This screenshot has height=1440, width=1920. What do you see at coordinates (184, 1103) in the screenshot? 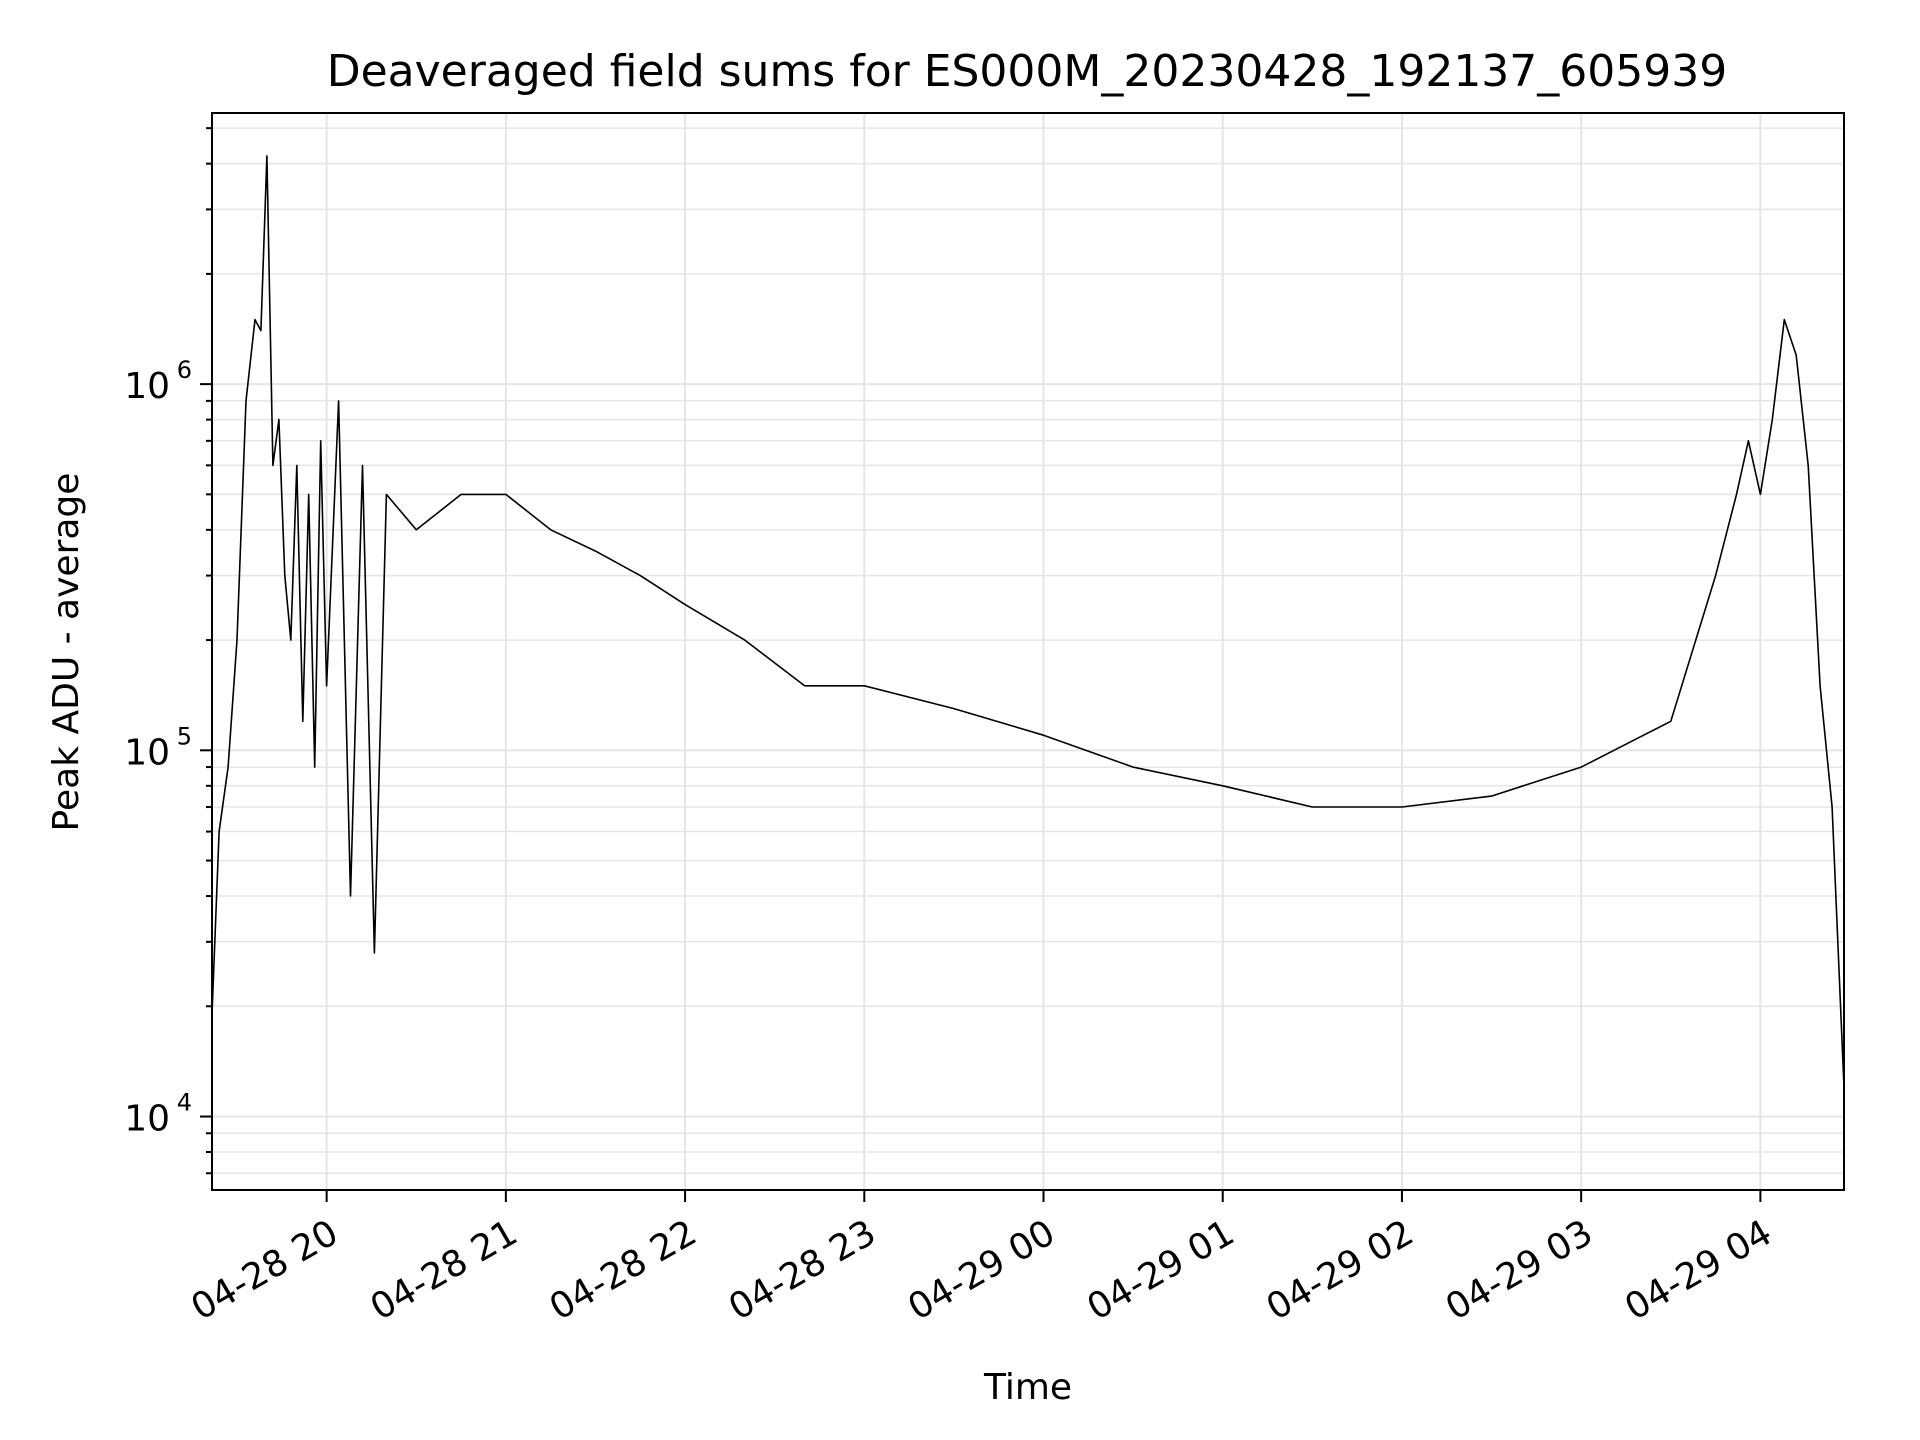
I see `y-tick-exponent: 4` at bounding box center [184, 1103].